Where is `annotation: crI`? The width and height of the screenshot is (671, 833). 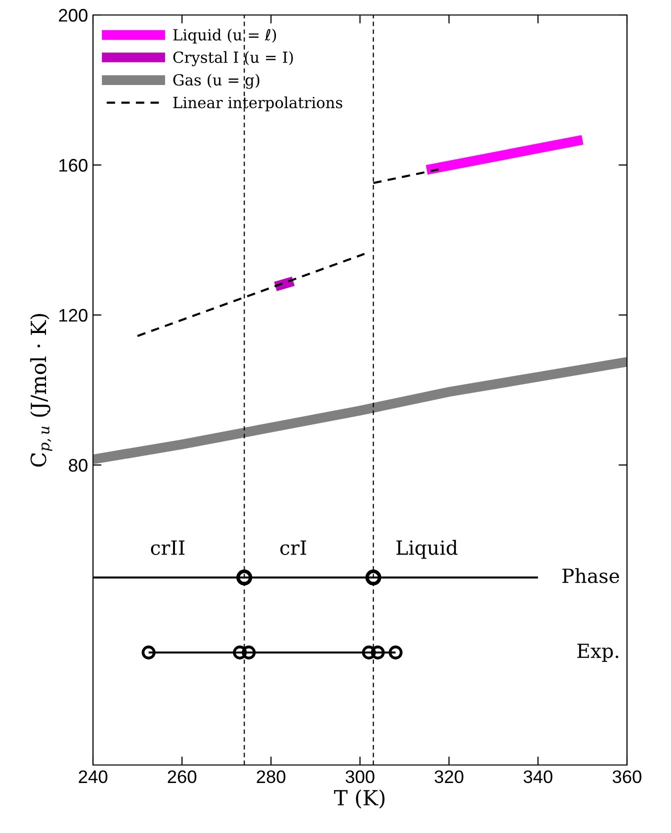 annotation: crI is located at coordinates (293, 547).